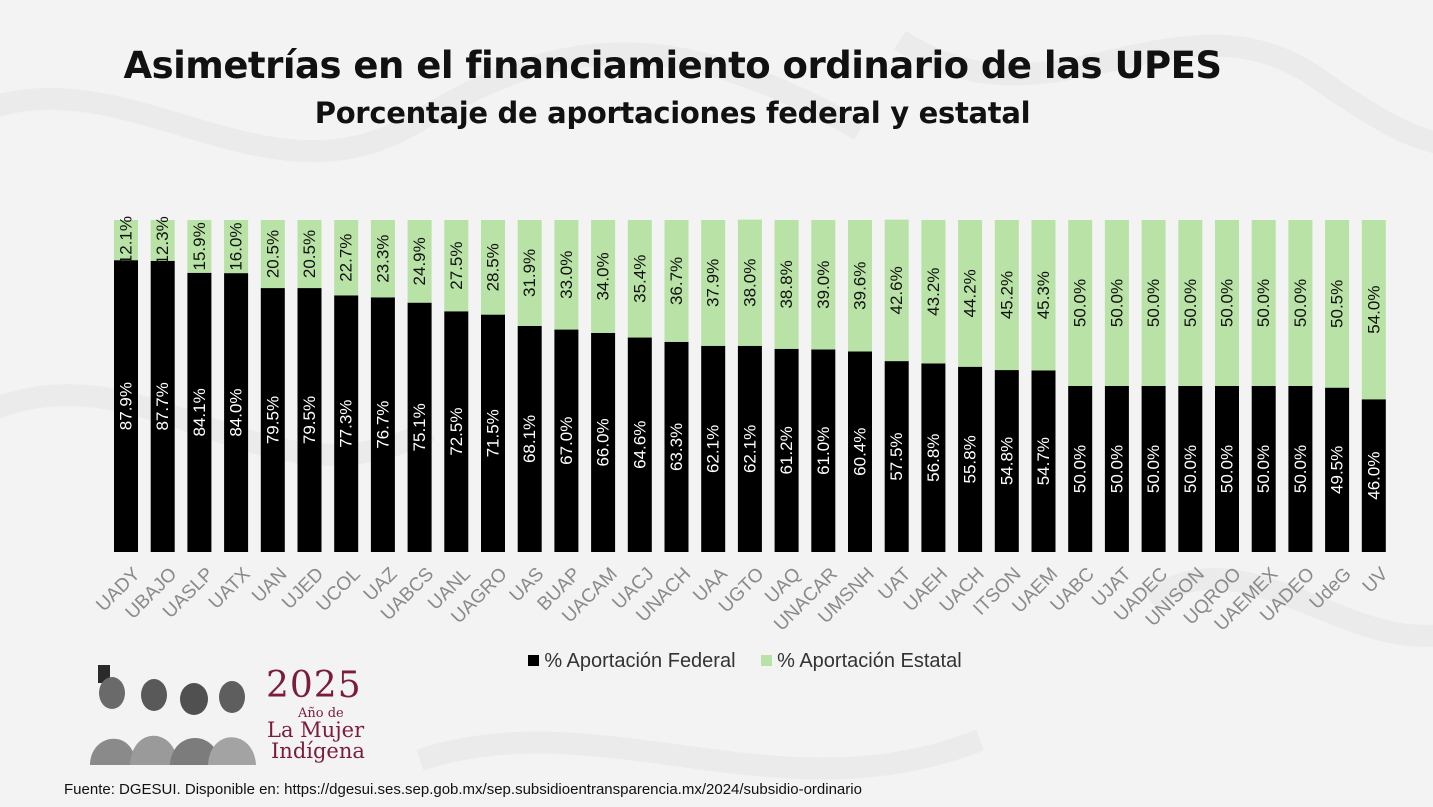 The width and height of the screenshot is (1433, 807). I want to click on bar-estatal-UQROO, so click(1227, 303).